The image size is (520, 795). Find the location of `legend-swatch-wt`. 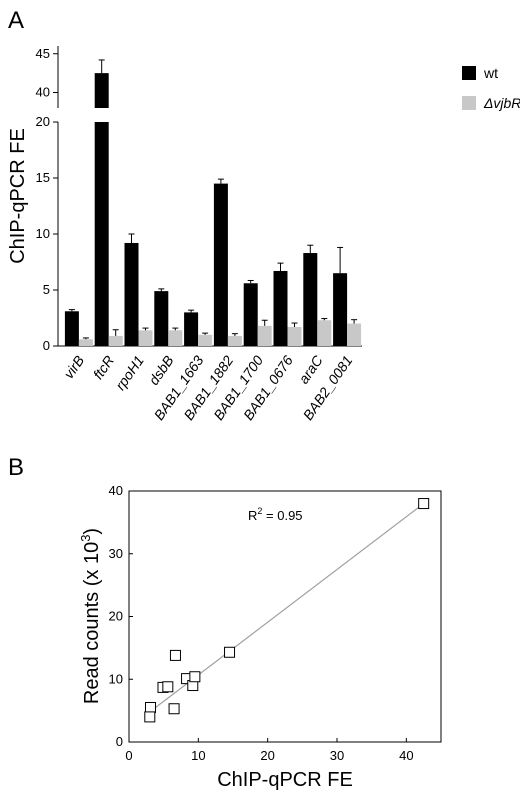

legend-swatch-wt is located at coordinates (469, 73).